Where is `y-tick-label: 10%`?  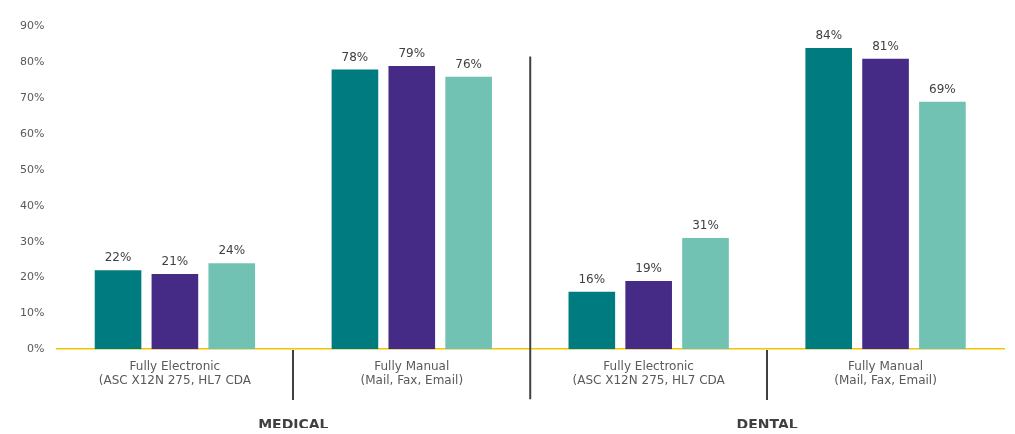 y-tick-label: 10% is located at coordinates (32, 313).